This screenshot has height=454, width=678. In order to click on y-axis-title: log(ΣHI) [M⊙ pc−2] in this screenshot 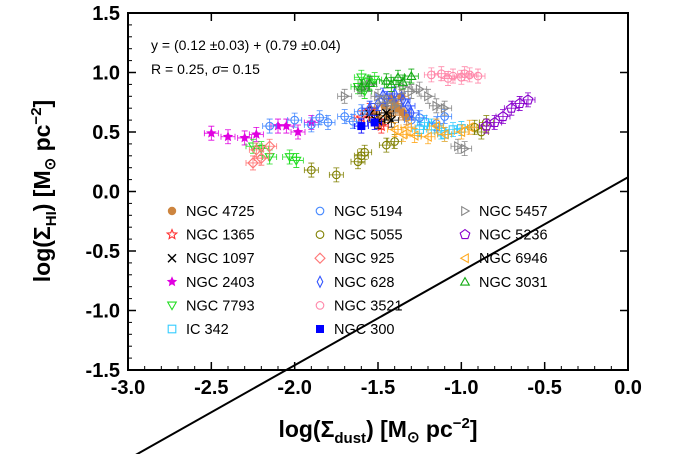, I will do `click(44, 191)`.